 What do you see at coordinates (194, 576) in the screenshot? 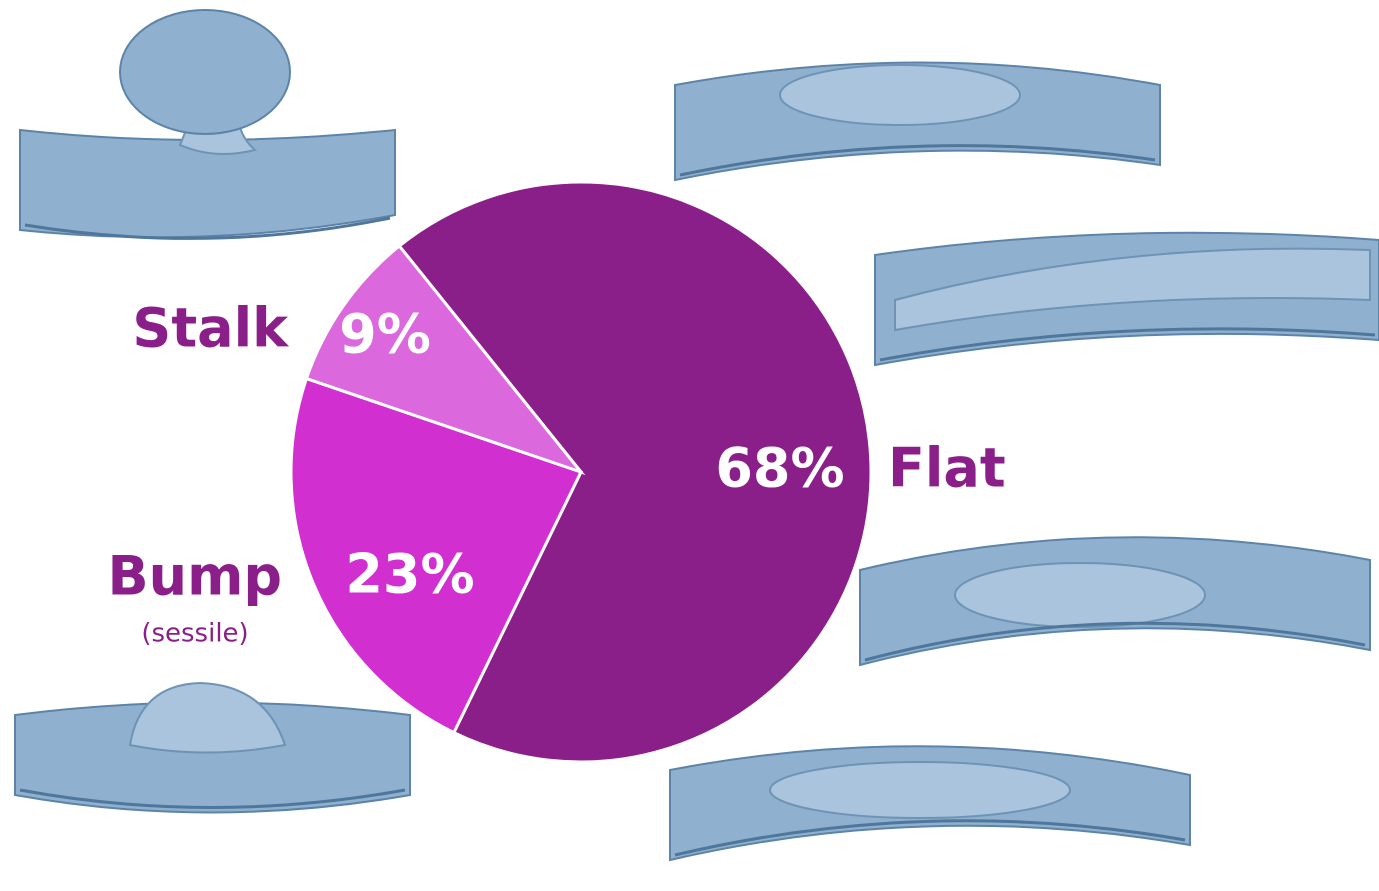
I see `category-label: Bump` at bounding box center [194, 576].